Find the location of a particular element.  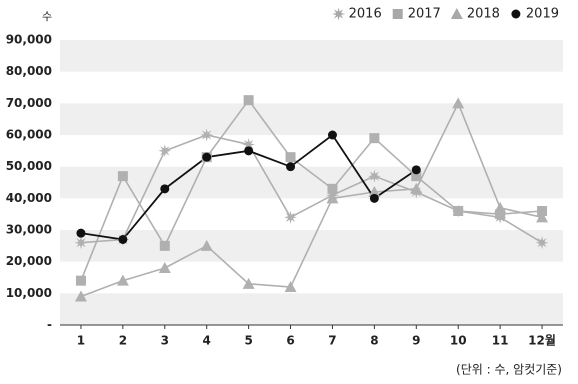

legend-label: 2016 is located at coordinates (365, 14).